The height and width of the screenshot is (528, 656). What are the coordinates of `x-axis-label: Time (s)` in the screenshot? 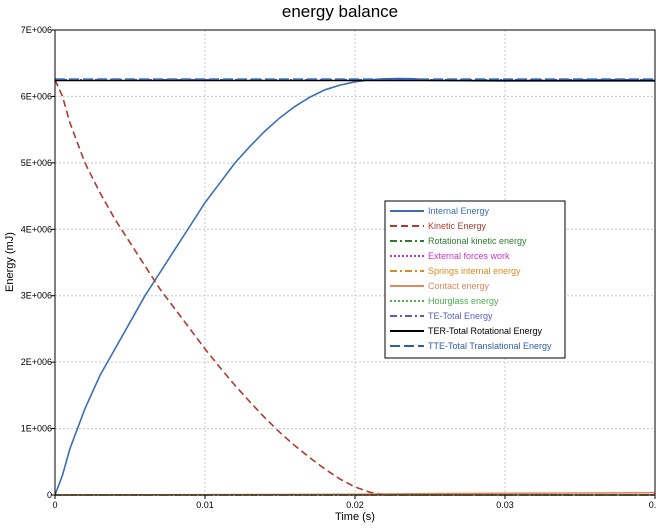 It's located at (355, 517).